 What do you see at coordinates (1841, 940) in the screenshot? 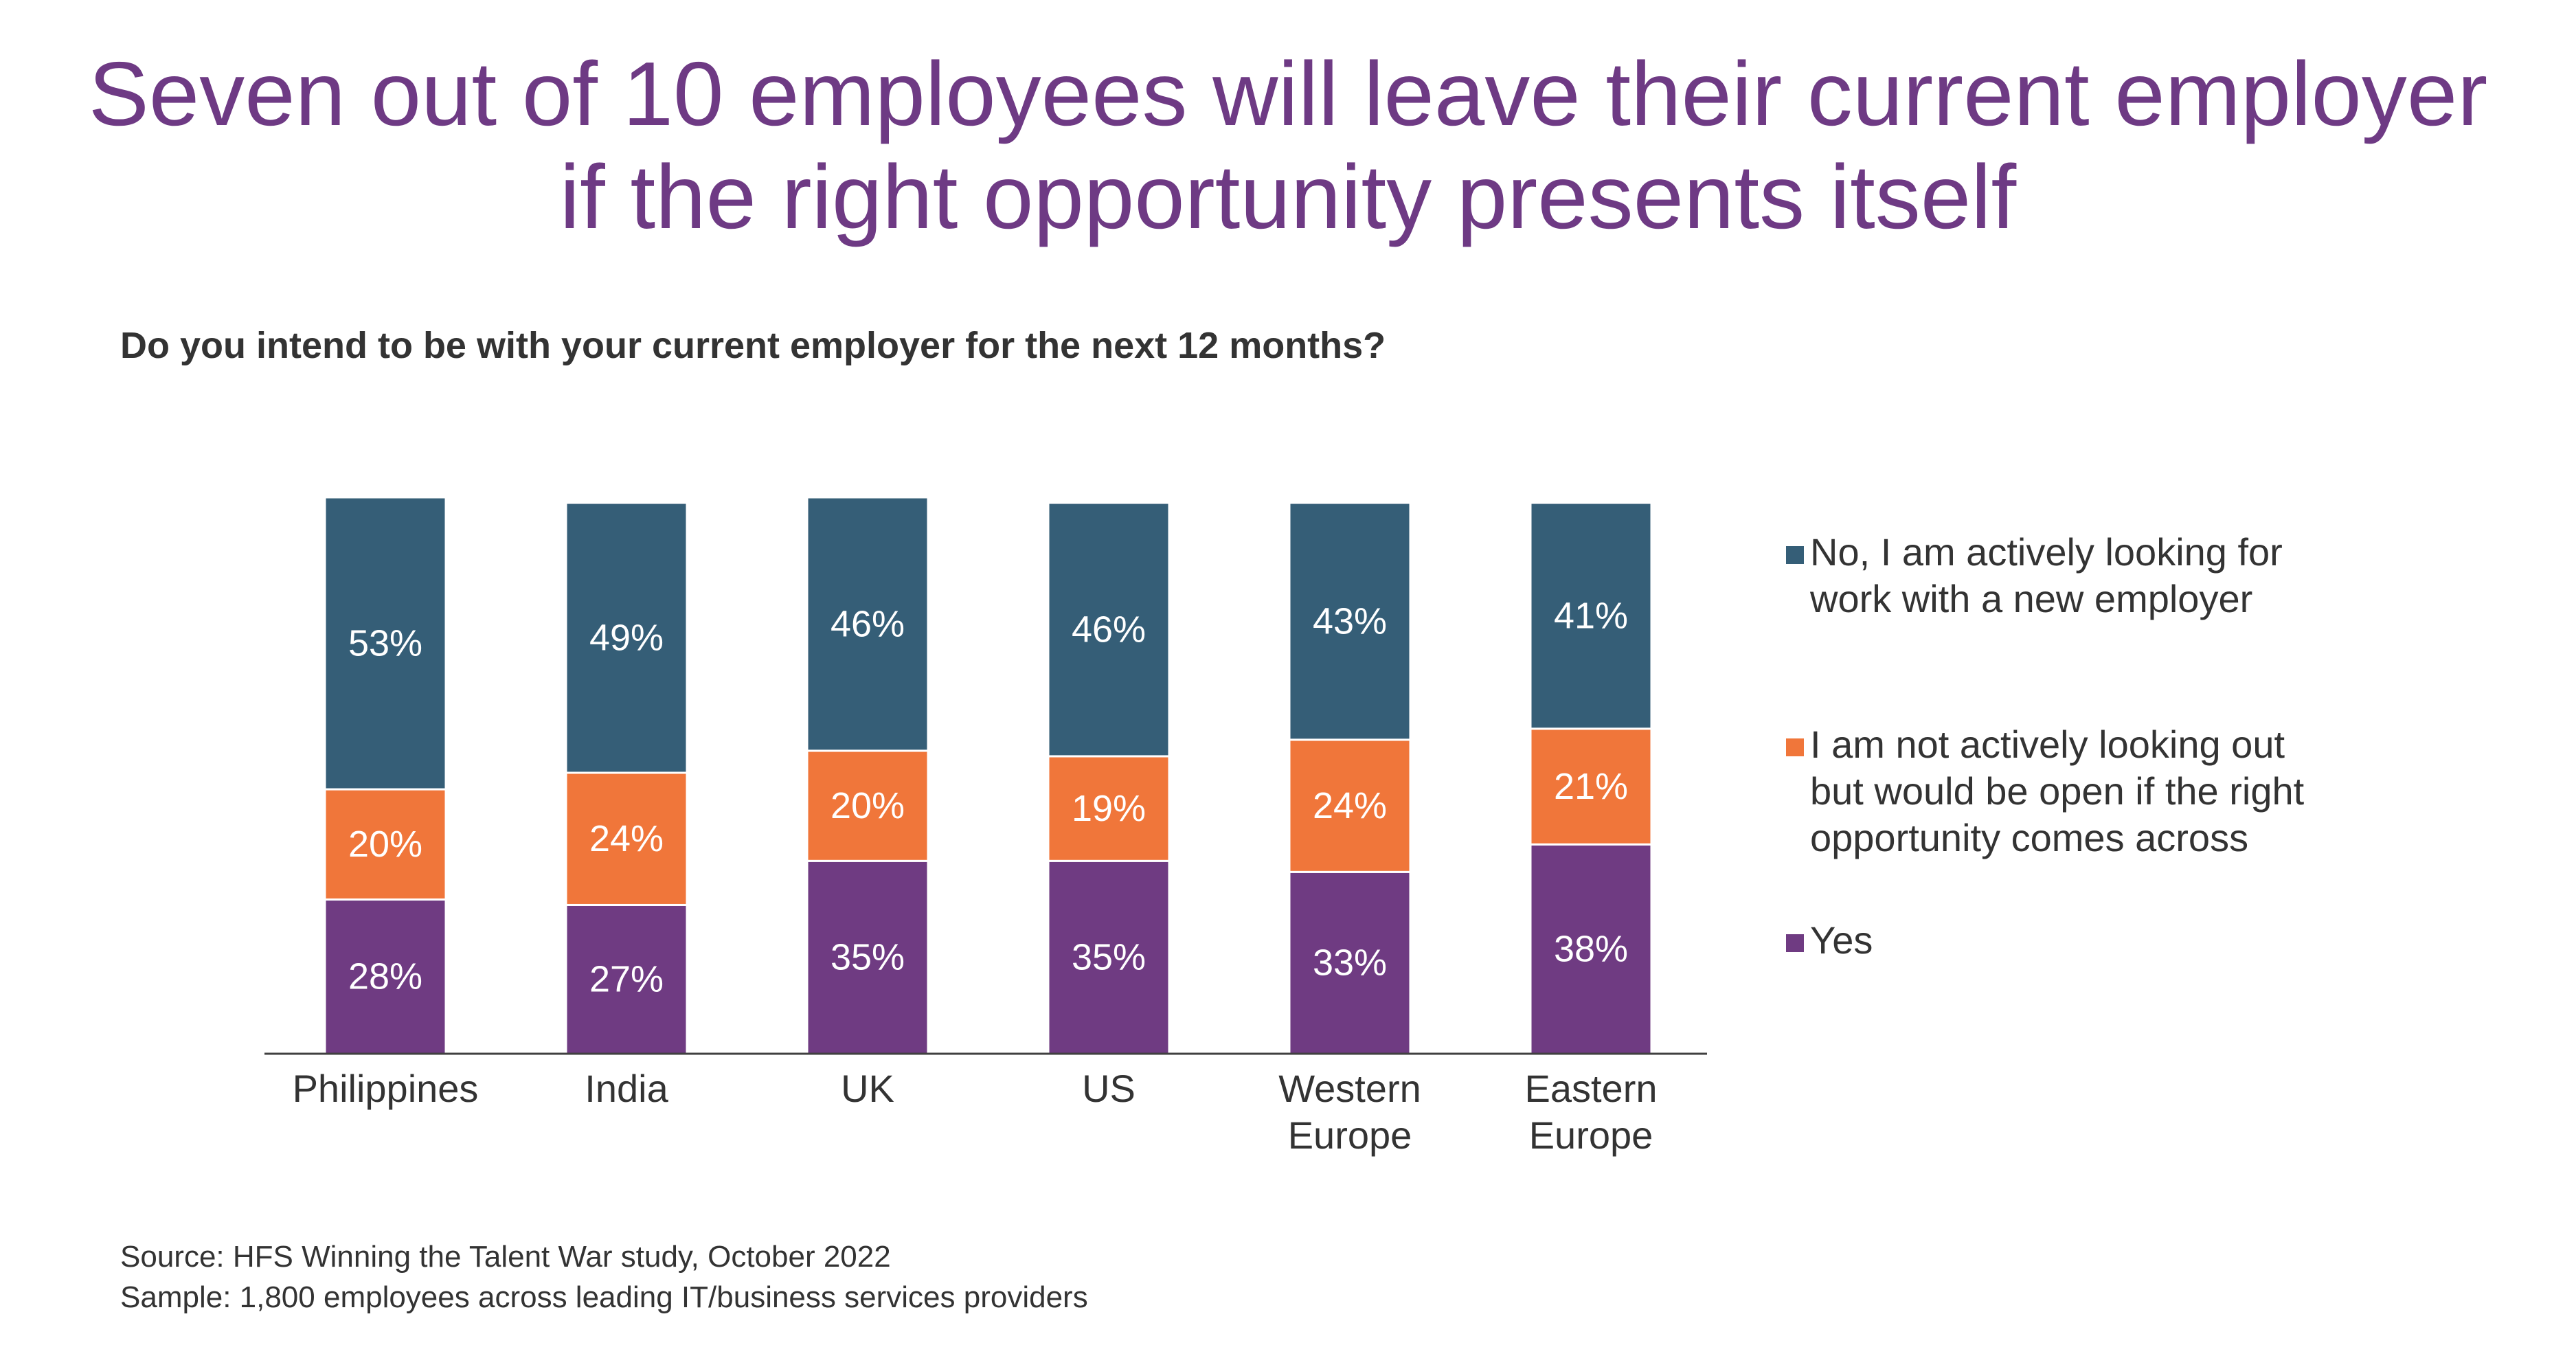
I see `legend-label-line-2-0: Yes` at bounding box center [1841, 940].